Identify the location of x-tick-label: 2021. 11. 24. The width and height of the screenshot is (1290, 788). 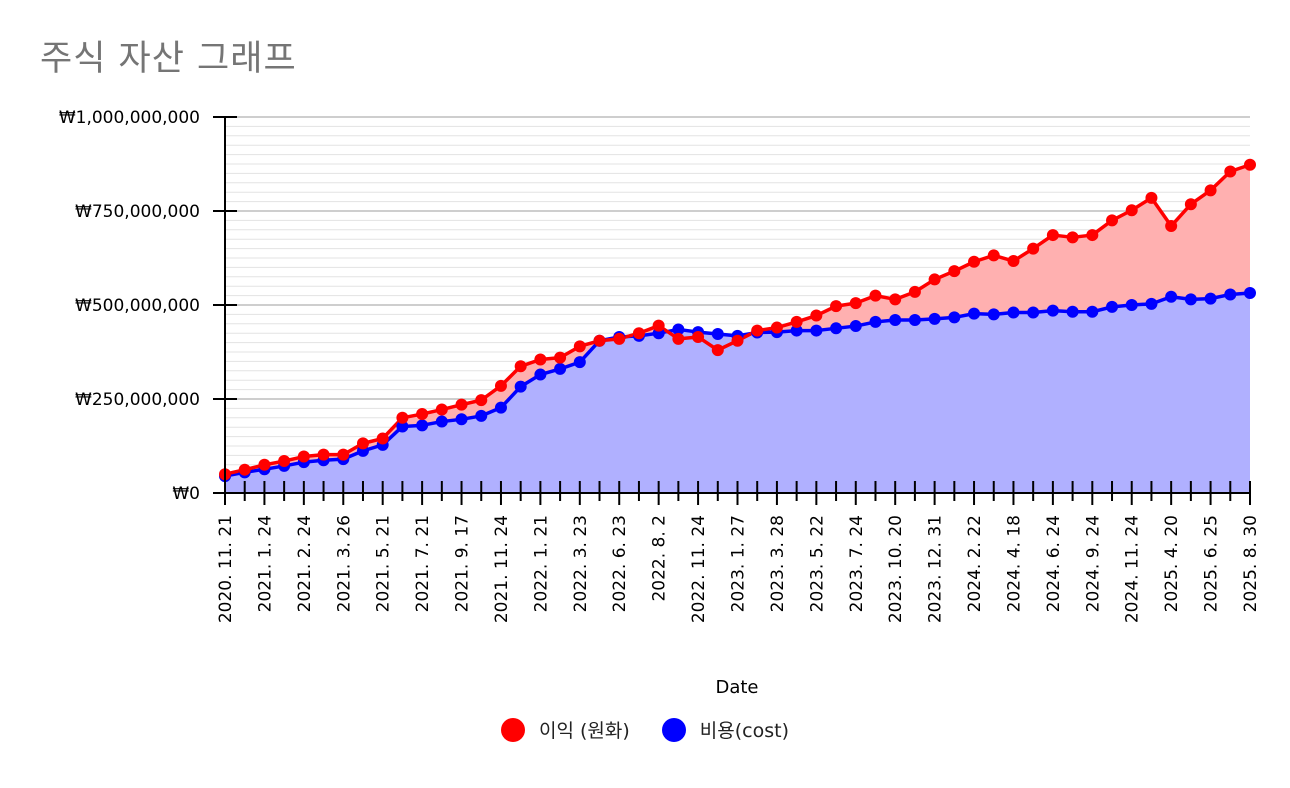
(502, 569).